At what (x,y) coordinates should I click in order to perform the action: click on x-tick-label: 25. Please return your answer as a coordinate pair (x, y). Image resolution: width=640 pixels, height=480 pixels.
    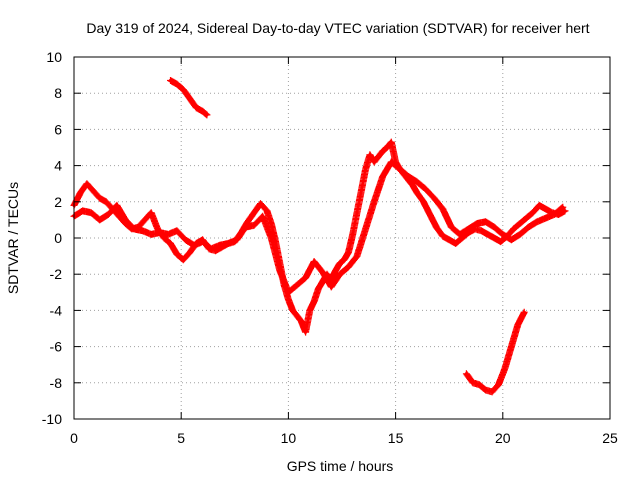
    Looking at the image, I should click on (610, 438).